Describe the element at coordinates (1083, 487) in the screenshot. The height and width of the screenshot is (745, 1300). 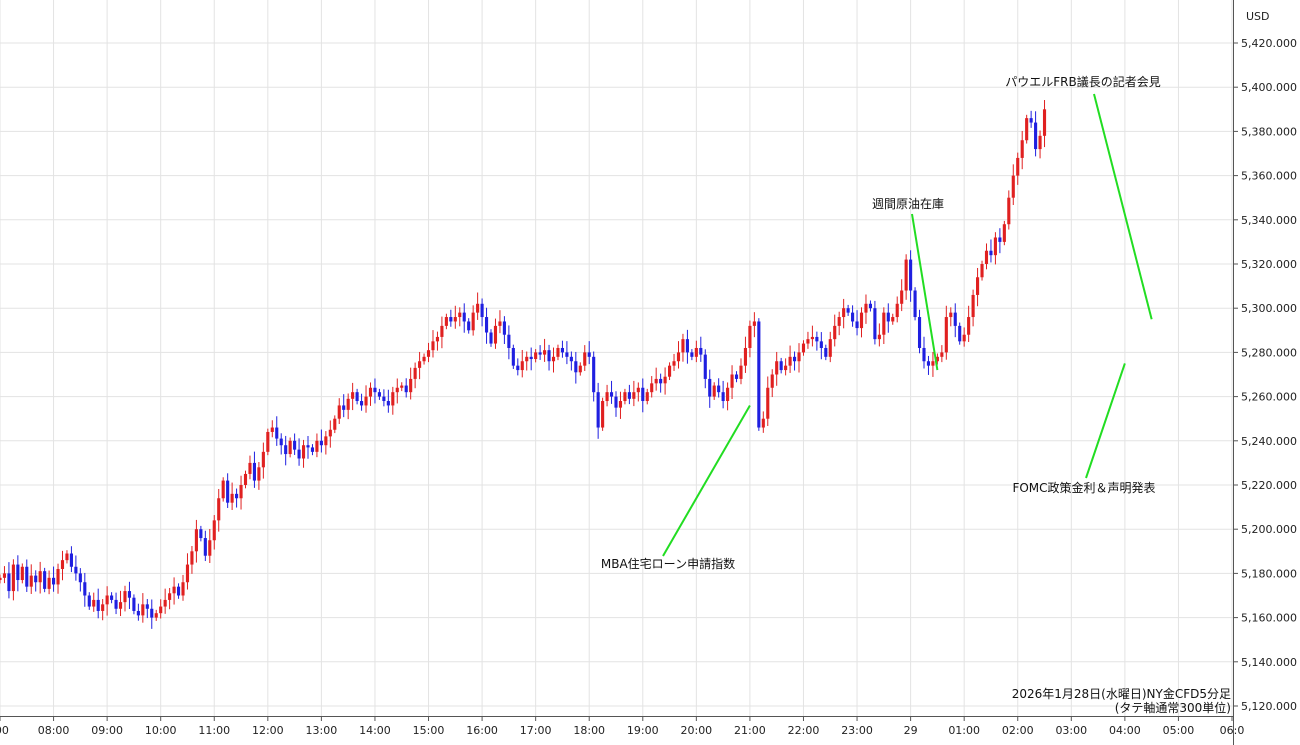
I see `annotation-label: FOMC政策金利＆声明発表` at that location.